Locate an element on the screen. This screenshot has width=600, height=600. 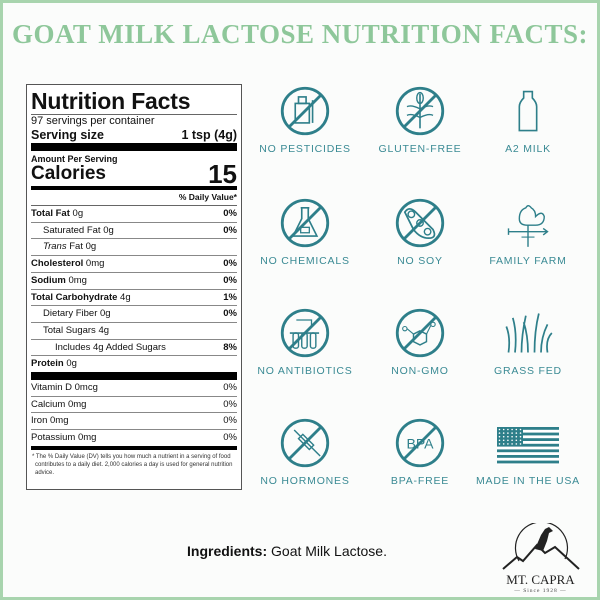
nutrient-label: Vitamin D 0mcg is located at coordinates (64, 388).